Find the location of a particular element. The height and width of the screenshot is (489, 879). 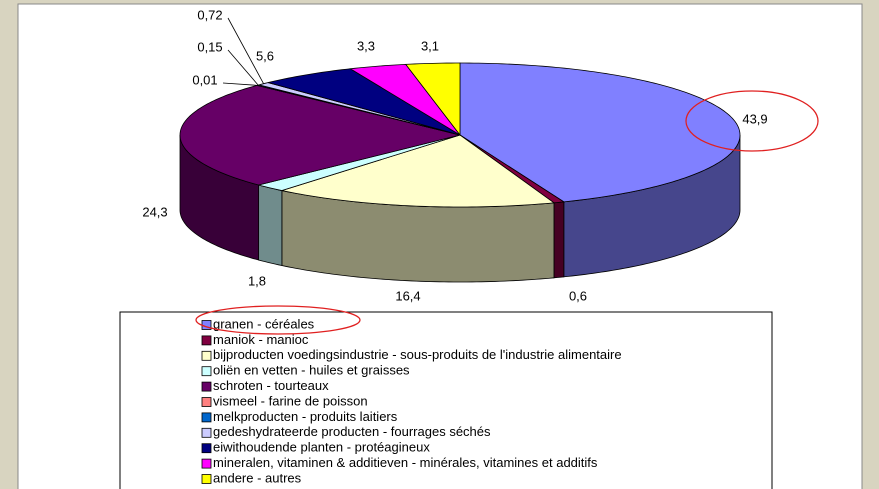

data-label: 5,6 is located at coordinates (265, 55).